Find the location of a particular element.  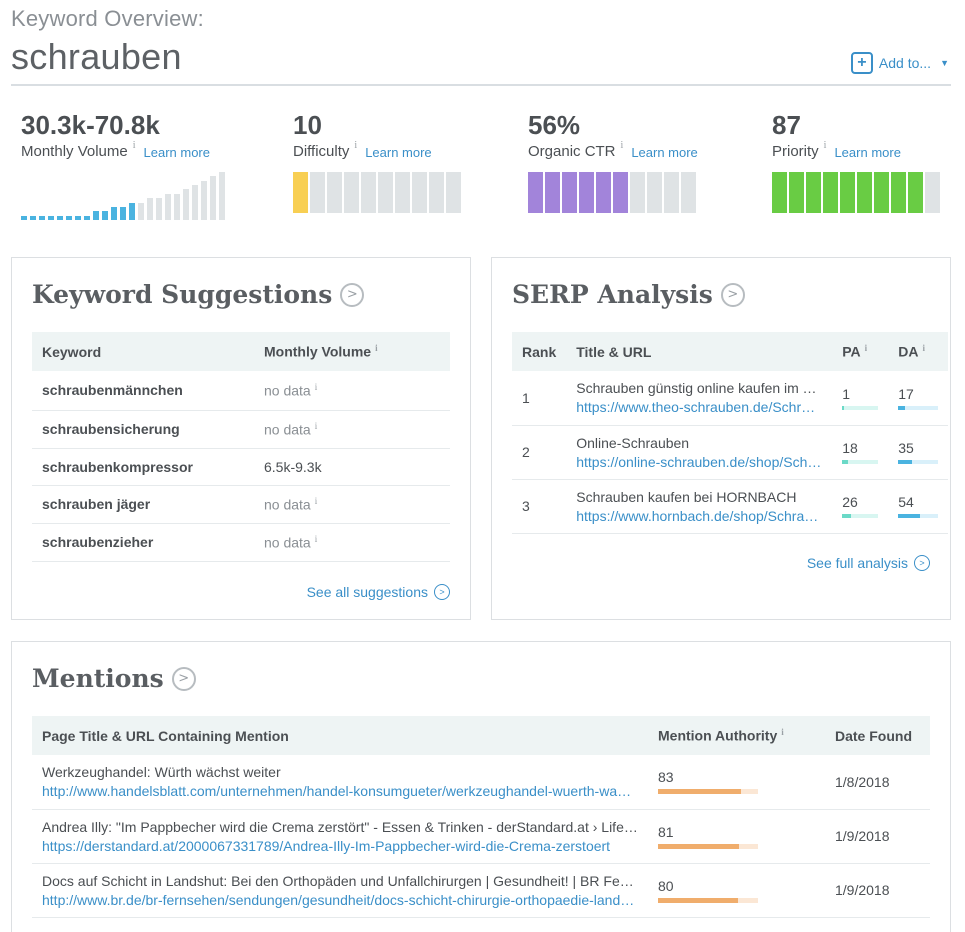

difficulty-label: Difficulty is located at coordinates (321, 151).